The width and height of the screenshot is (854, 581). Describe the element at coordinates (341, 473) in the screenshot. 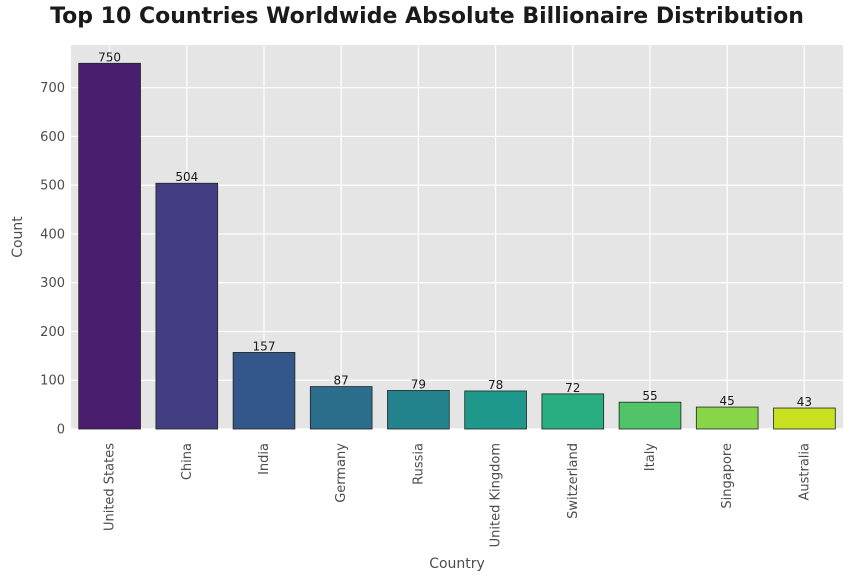

I see `x-tick-label: Germany` at that location.